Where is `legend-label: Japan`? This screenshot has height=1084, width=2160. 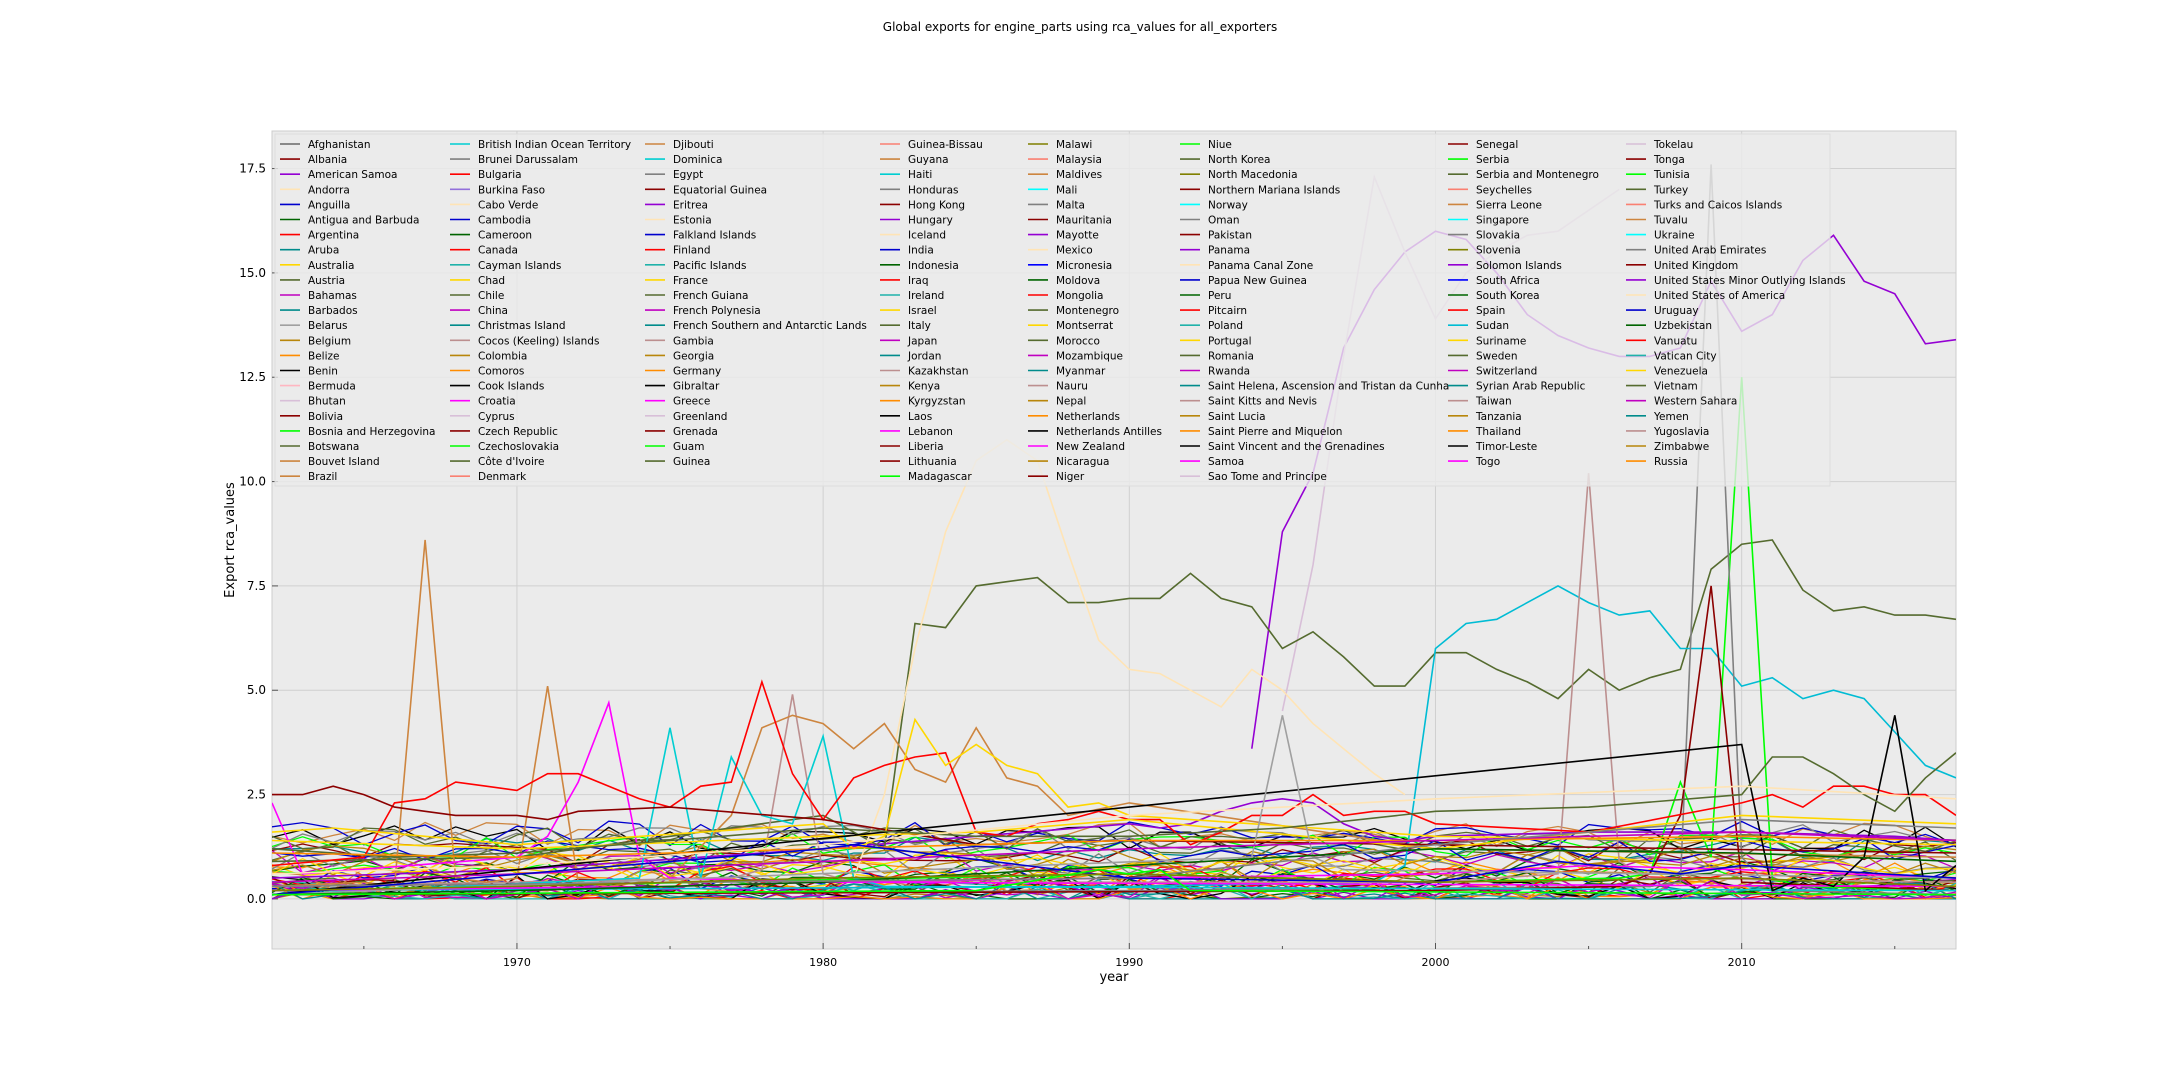
legend-label: Japan is located at coordinates (922, 341).